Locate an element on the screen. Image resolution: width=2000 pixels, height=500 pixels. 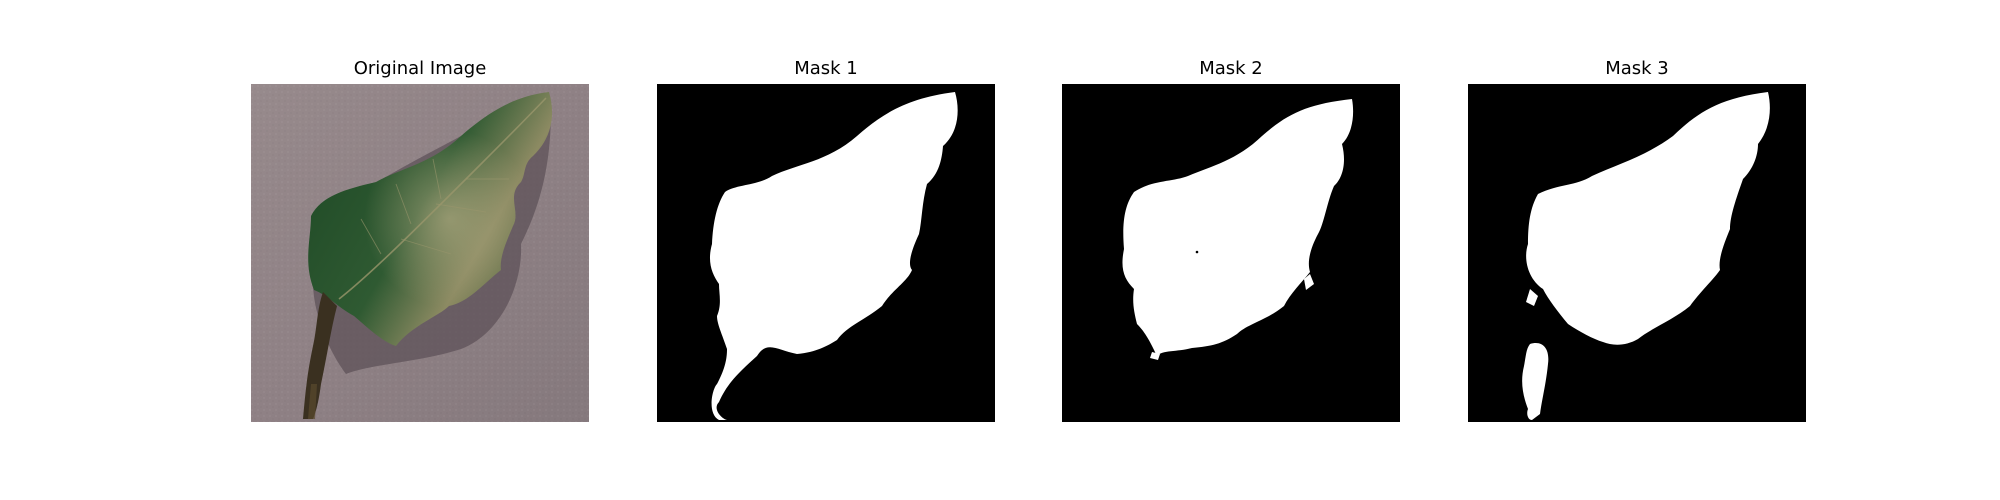
panel-title: Mask 1 is located at coordinates (826, 68).